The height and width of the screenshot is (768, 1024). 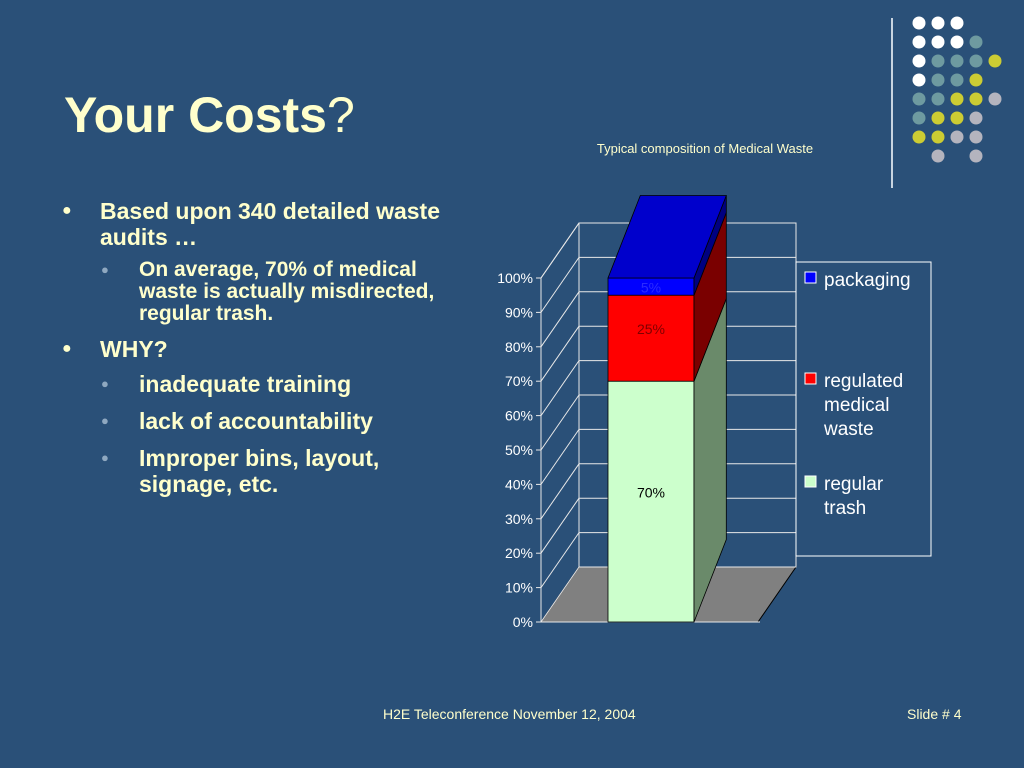 What do you see at coordinates (863, 381) in the screenshot?
I see `legend-label: regulated` at bounding box center [863, 381].